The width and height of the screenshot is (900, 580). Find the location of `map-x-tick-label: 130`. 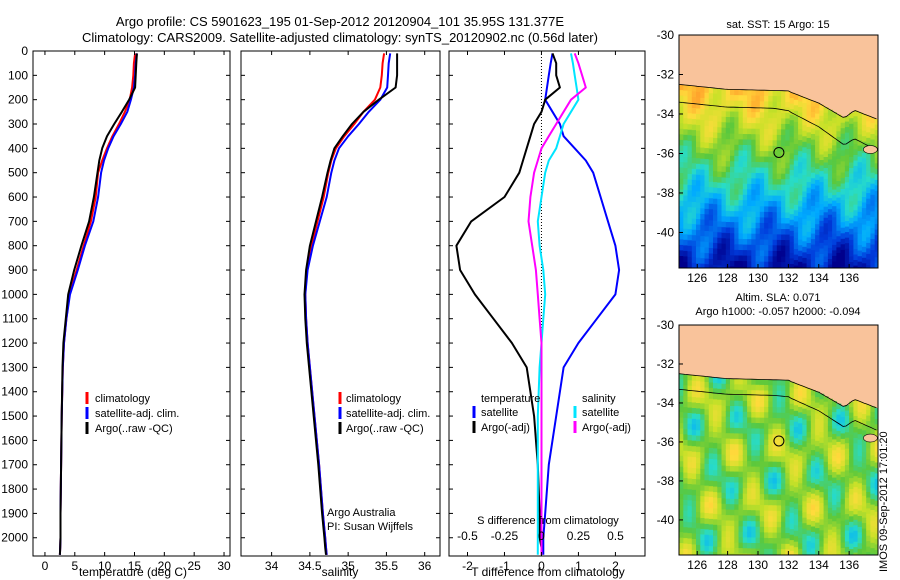

map-x-tick-label: 130 is located at coordinates (758, 278).